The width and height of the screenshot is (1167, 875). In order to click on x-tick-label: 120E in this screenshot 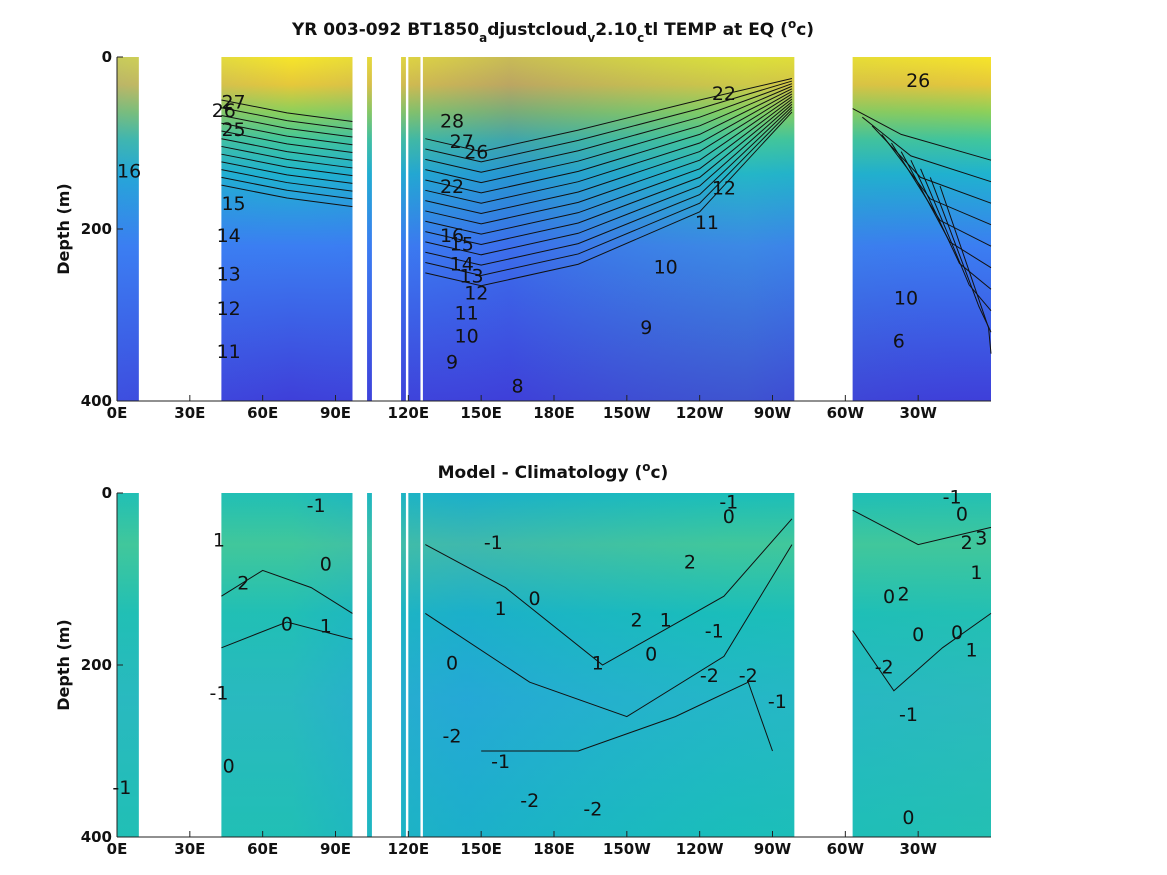, I will do `click(409, 413)`.